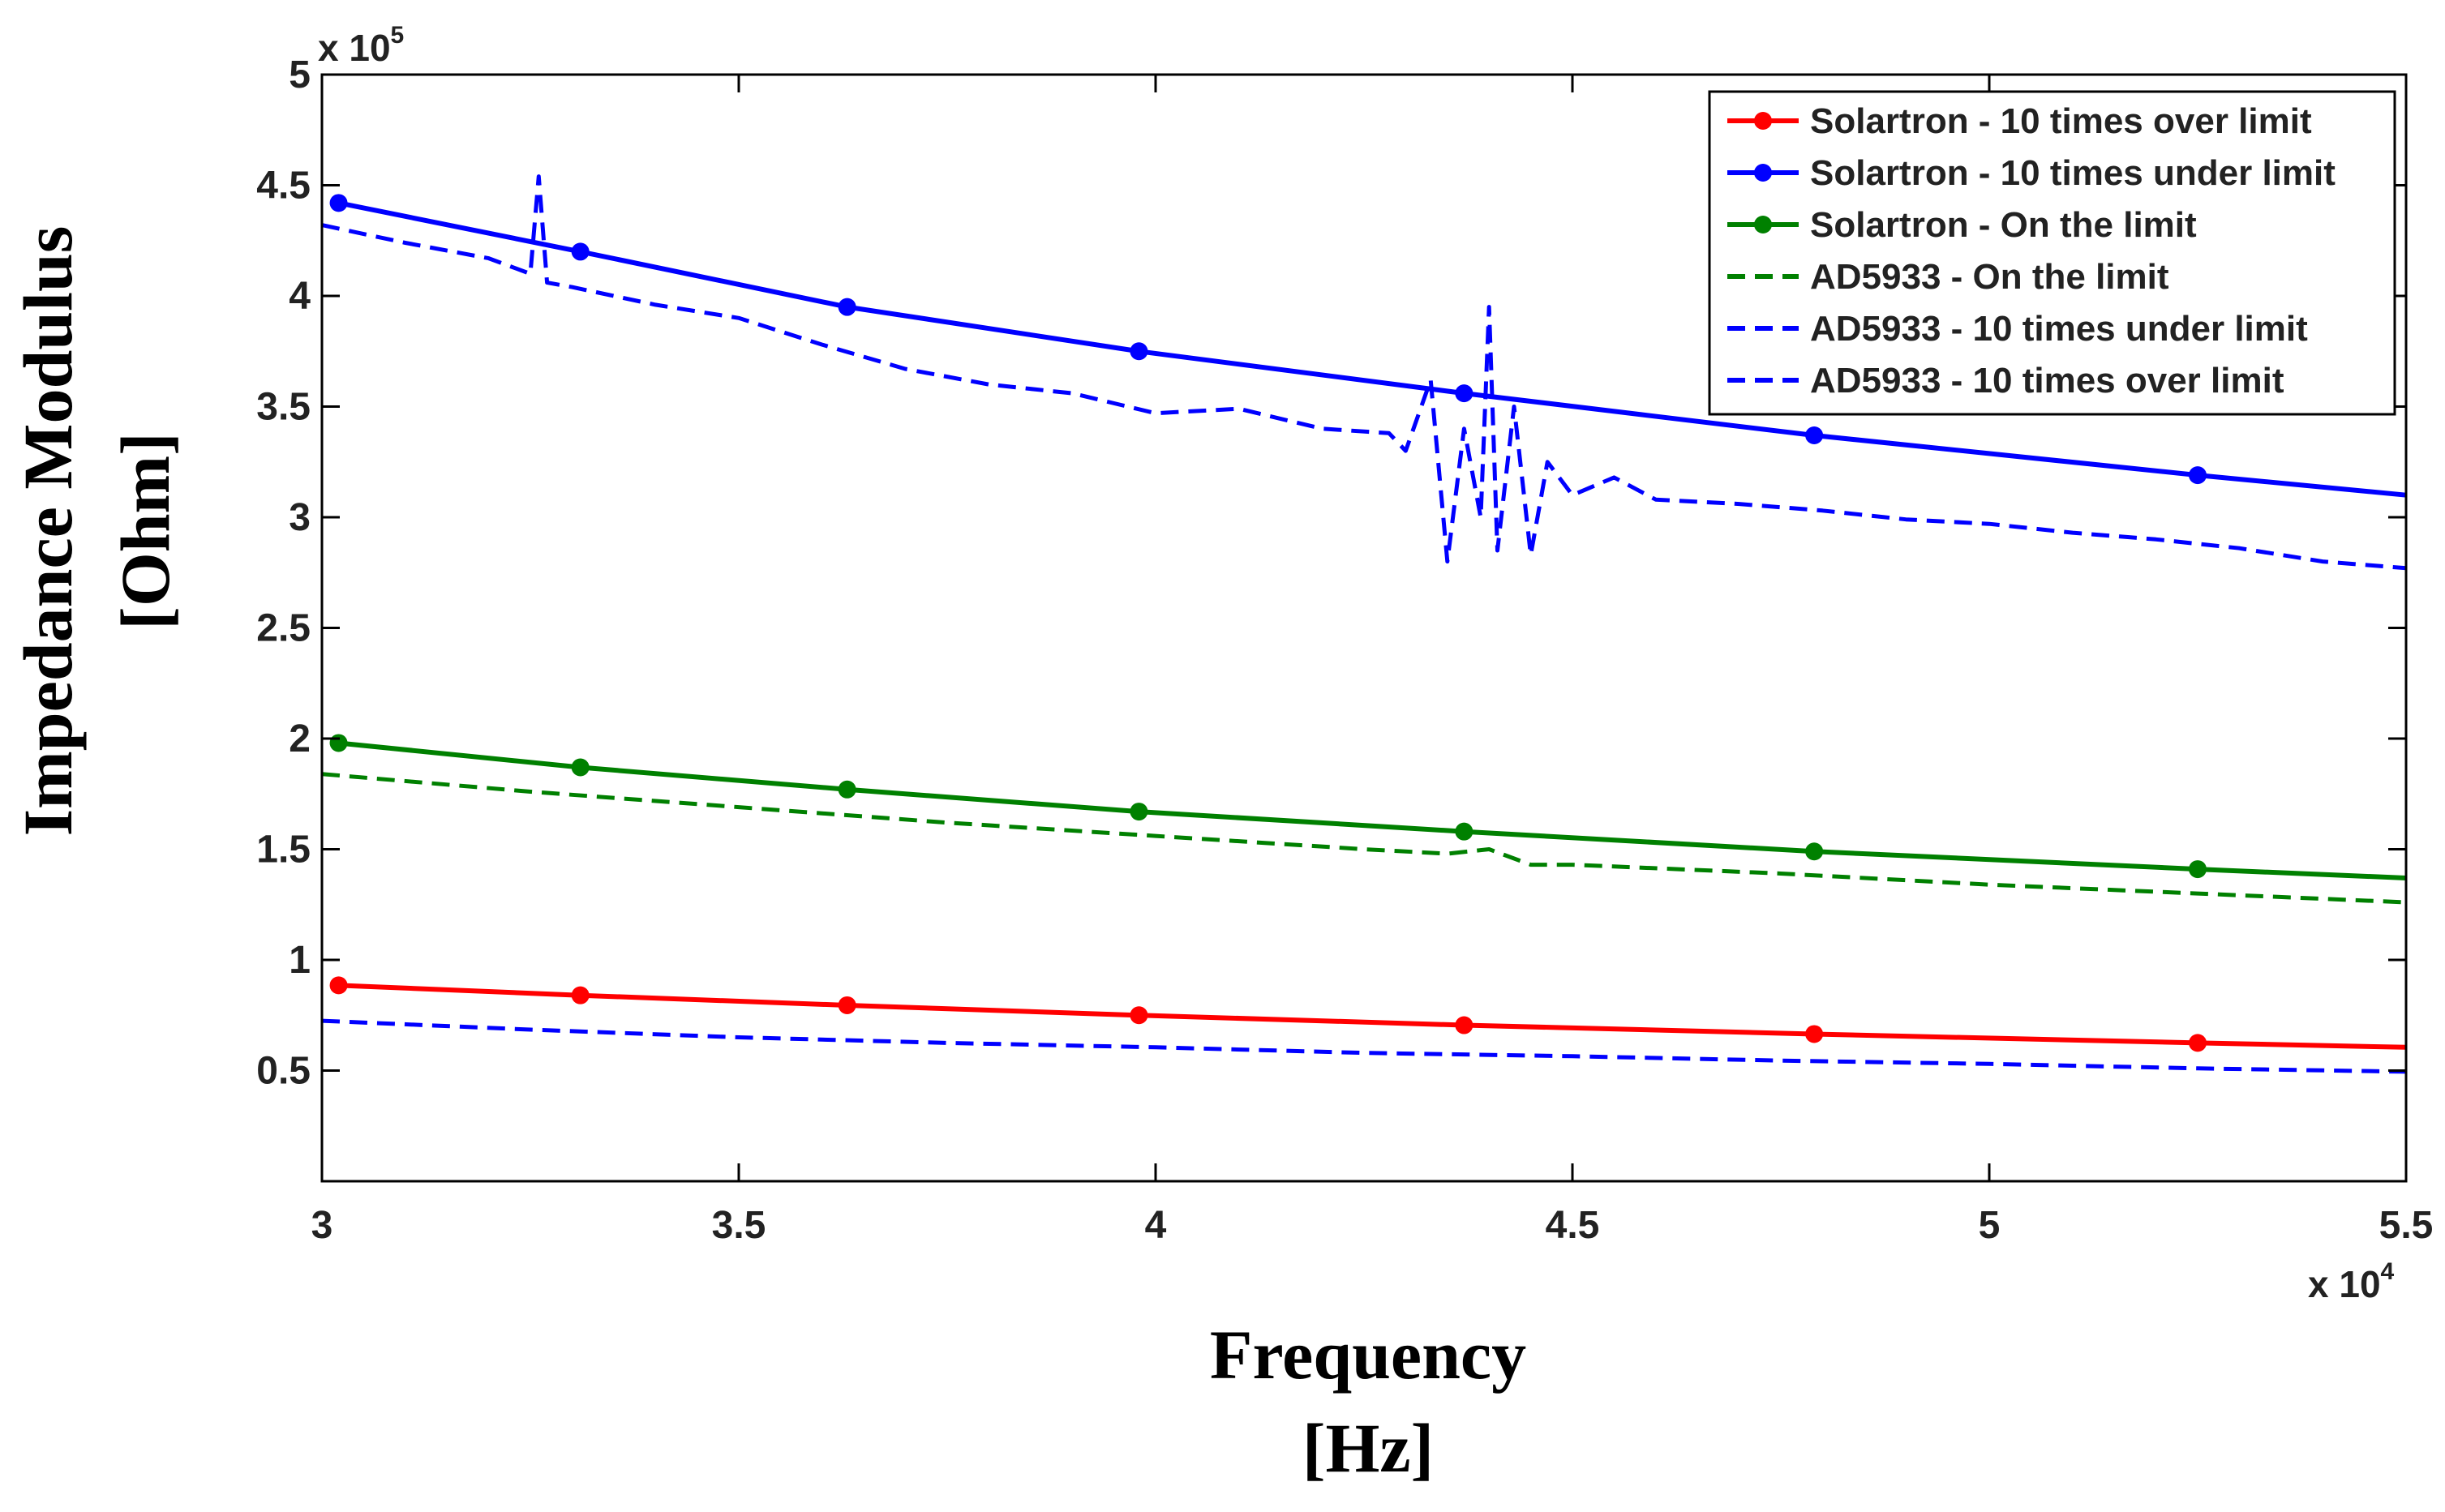 This screenshot has height=1512, width=2445. What do you see at coordinates (1989, 277) in the screenshot?
I see `legend-label-3: AD5933 - On the limit` at bounding box center [1989, 277].